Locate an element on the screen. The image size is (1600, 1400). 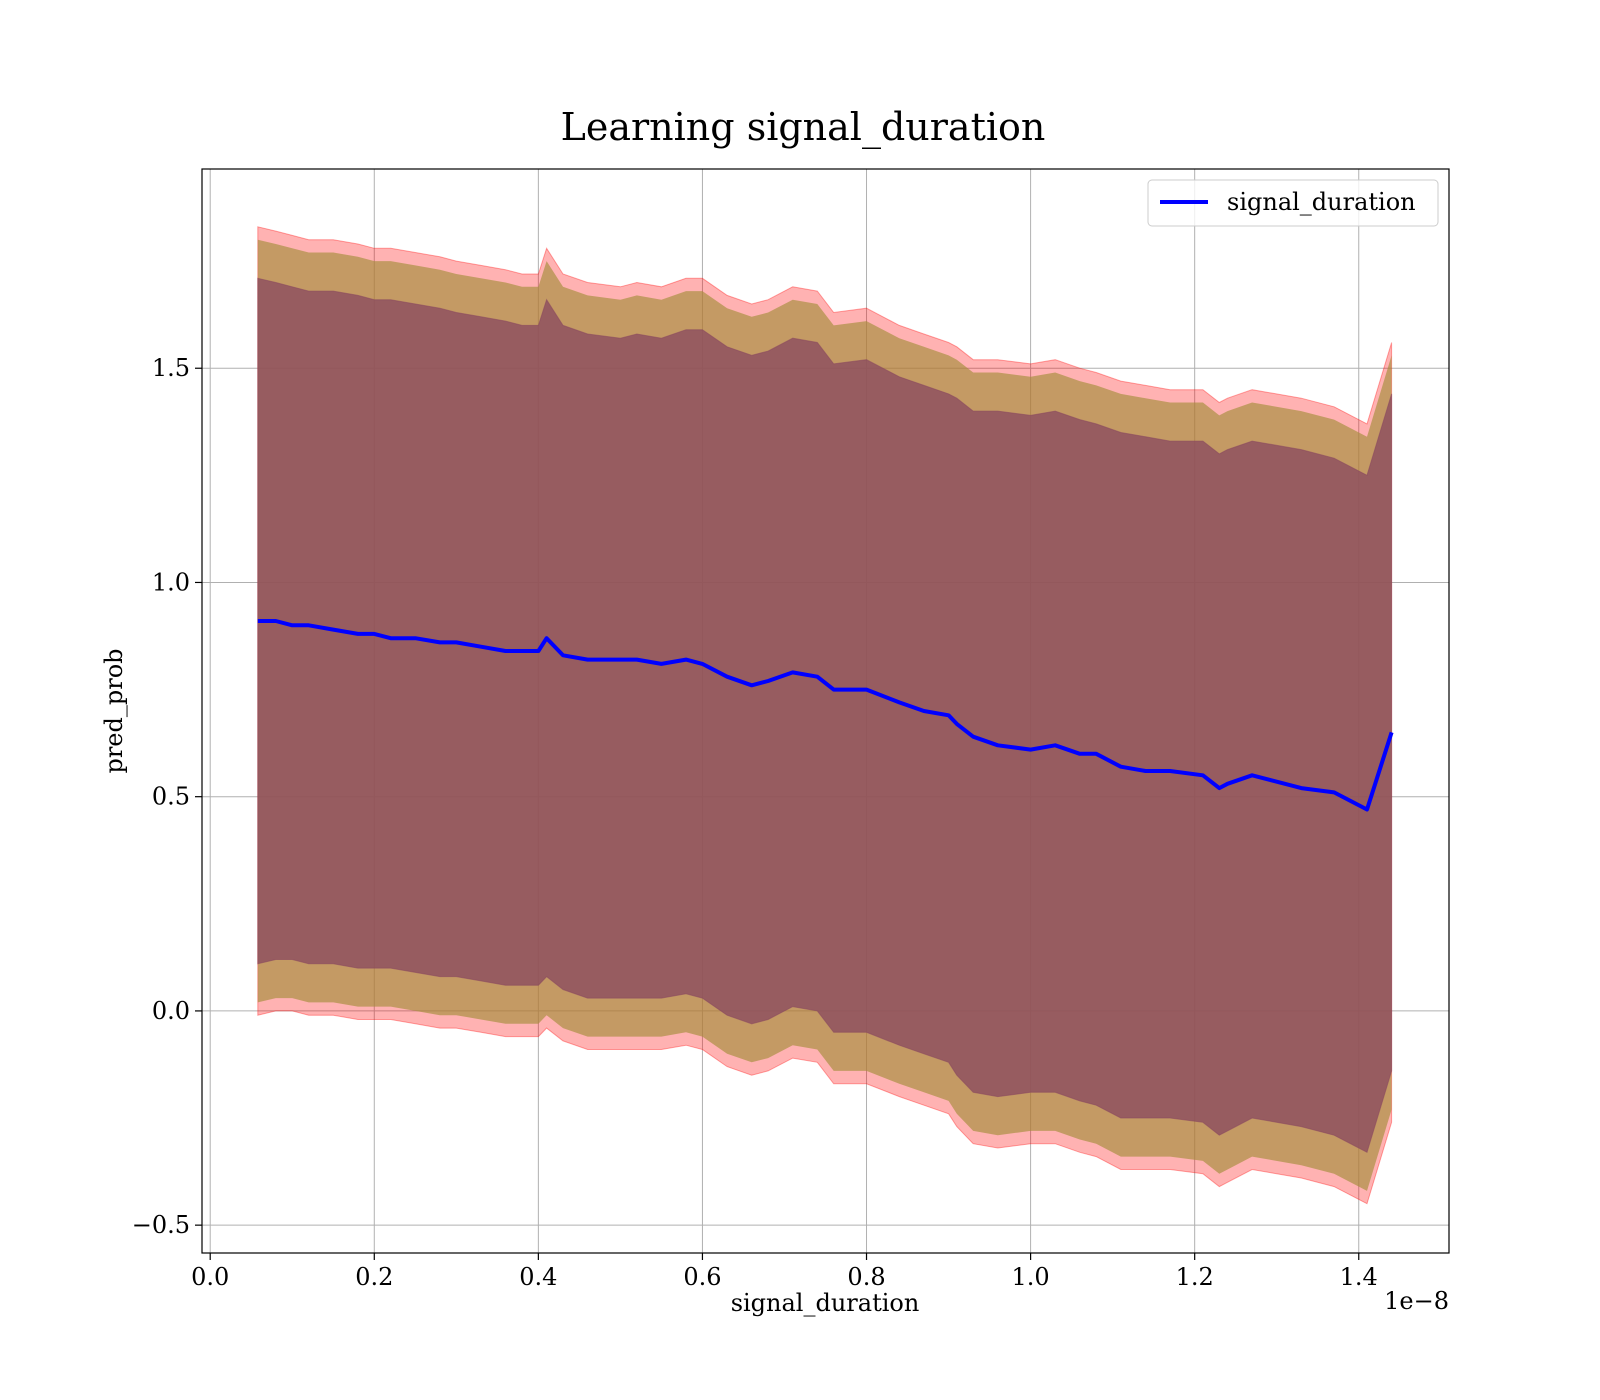
legend-label: signal_duration is located at coordinates (1321, 202).